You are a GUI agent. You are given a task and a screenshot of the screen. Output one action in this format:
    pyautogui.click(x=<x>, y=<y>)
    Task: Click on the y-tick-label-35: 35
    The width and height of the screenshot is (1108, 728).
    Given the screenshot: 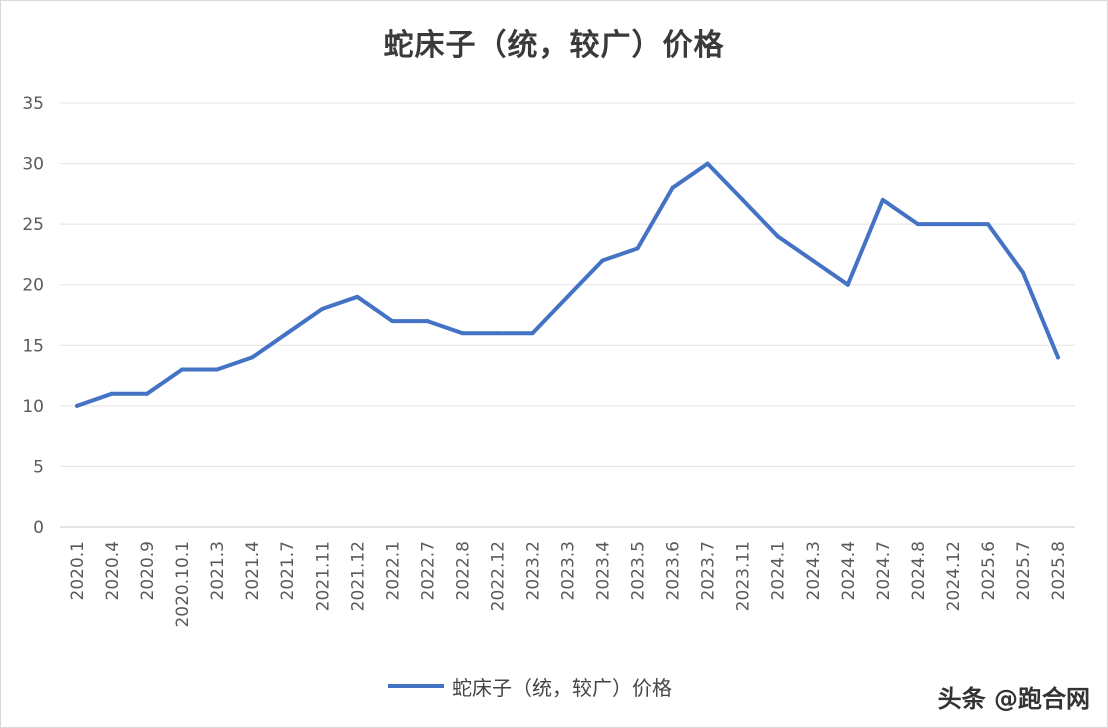 What is the action you would take?
    pyautogui.click(x=33, y=104)
    